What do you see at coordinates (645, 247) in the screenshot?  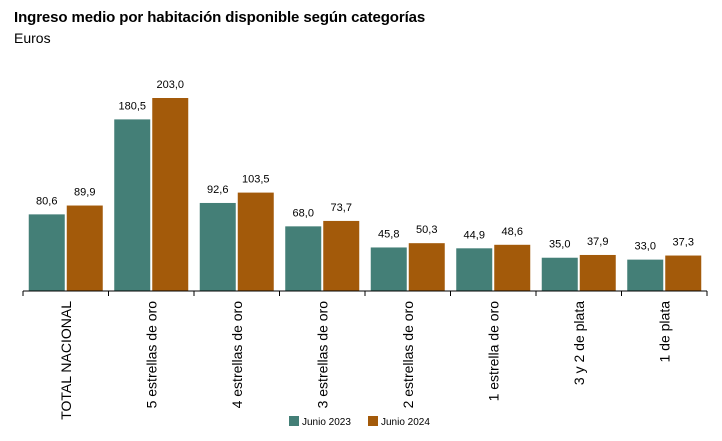 I see `data-label: 33,0` at bounding box center [645, 247].